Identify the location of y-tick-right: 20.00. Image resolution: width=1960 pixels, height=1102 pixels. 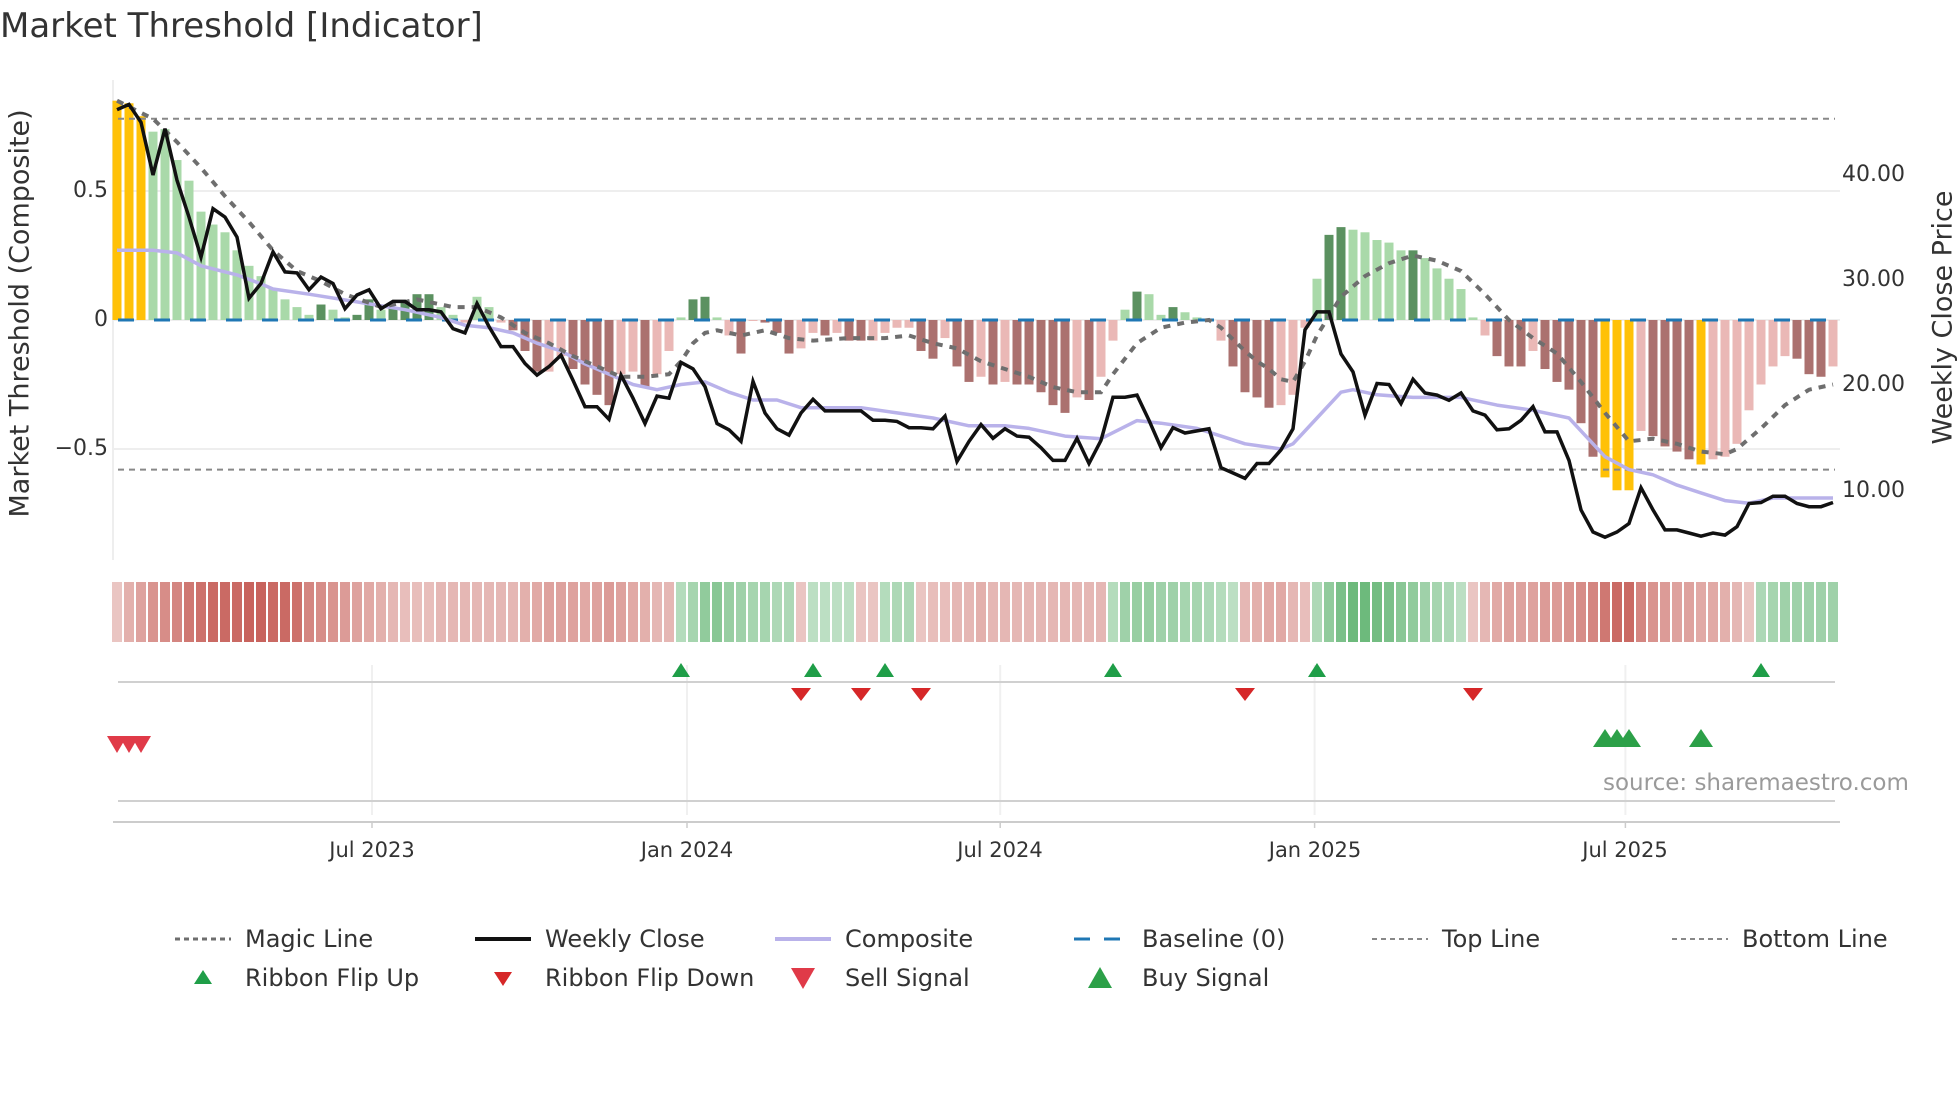
(1873, 384).